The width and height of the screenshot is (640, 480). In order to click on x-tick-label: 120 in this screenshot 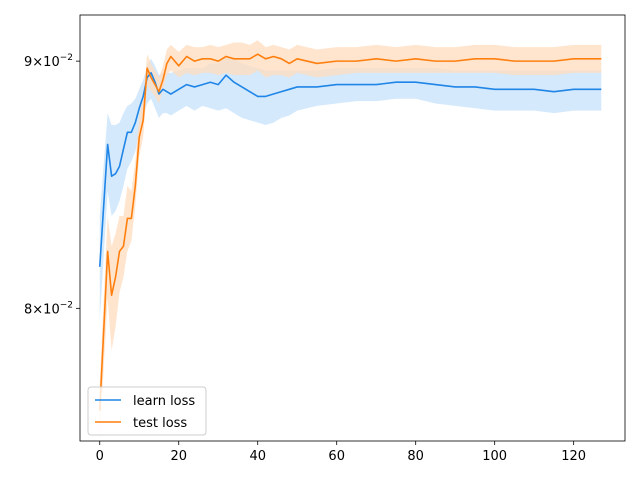, I will do `click(573, 456)`.